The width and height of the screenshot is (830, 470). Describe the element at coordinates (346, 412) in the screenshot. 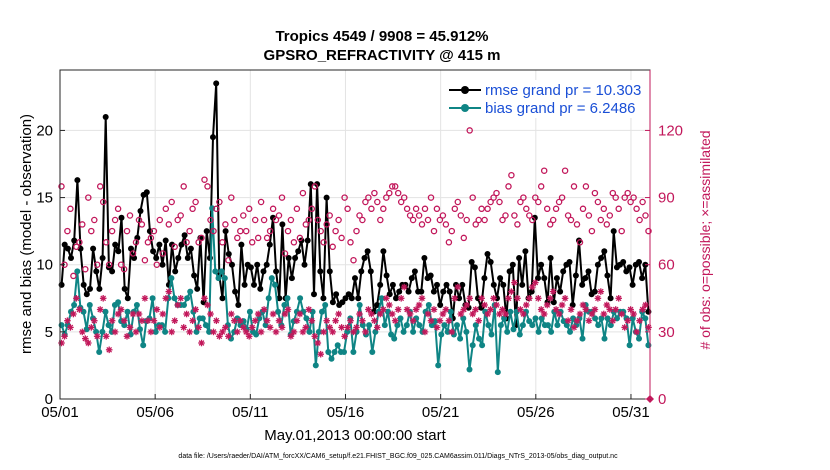

I see `x-tick-label: 05/16` at that location.